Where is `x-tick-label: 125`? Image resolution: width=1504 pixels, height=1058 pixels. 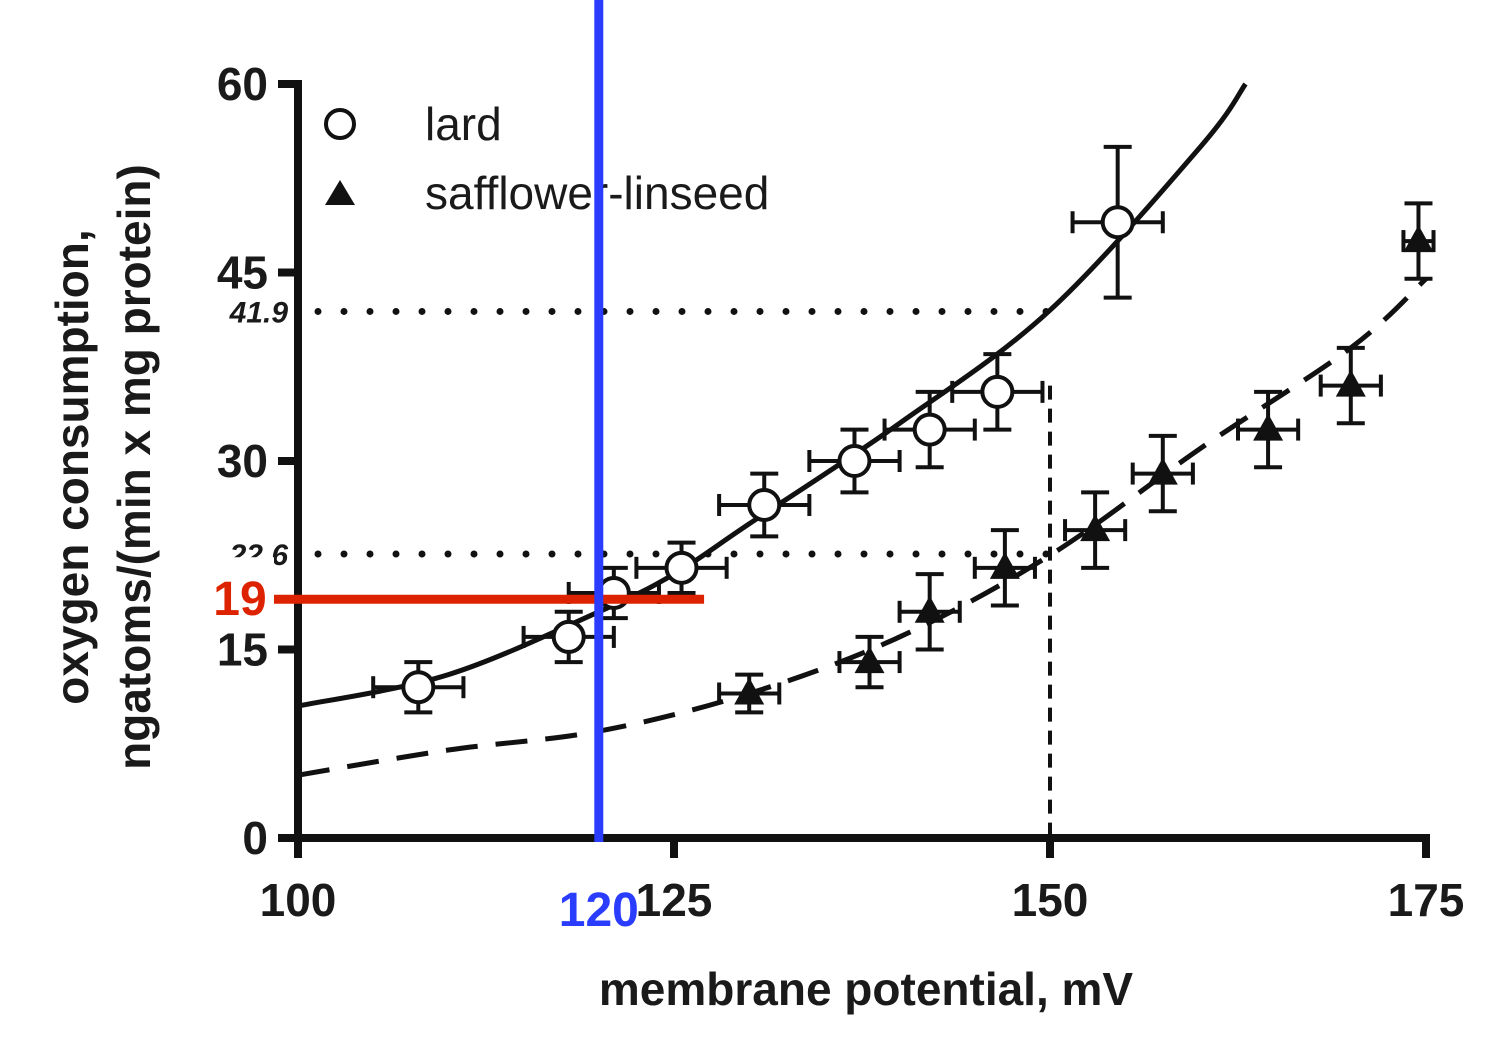
x-tick-label: 125 is located at coordinates (674, 900).